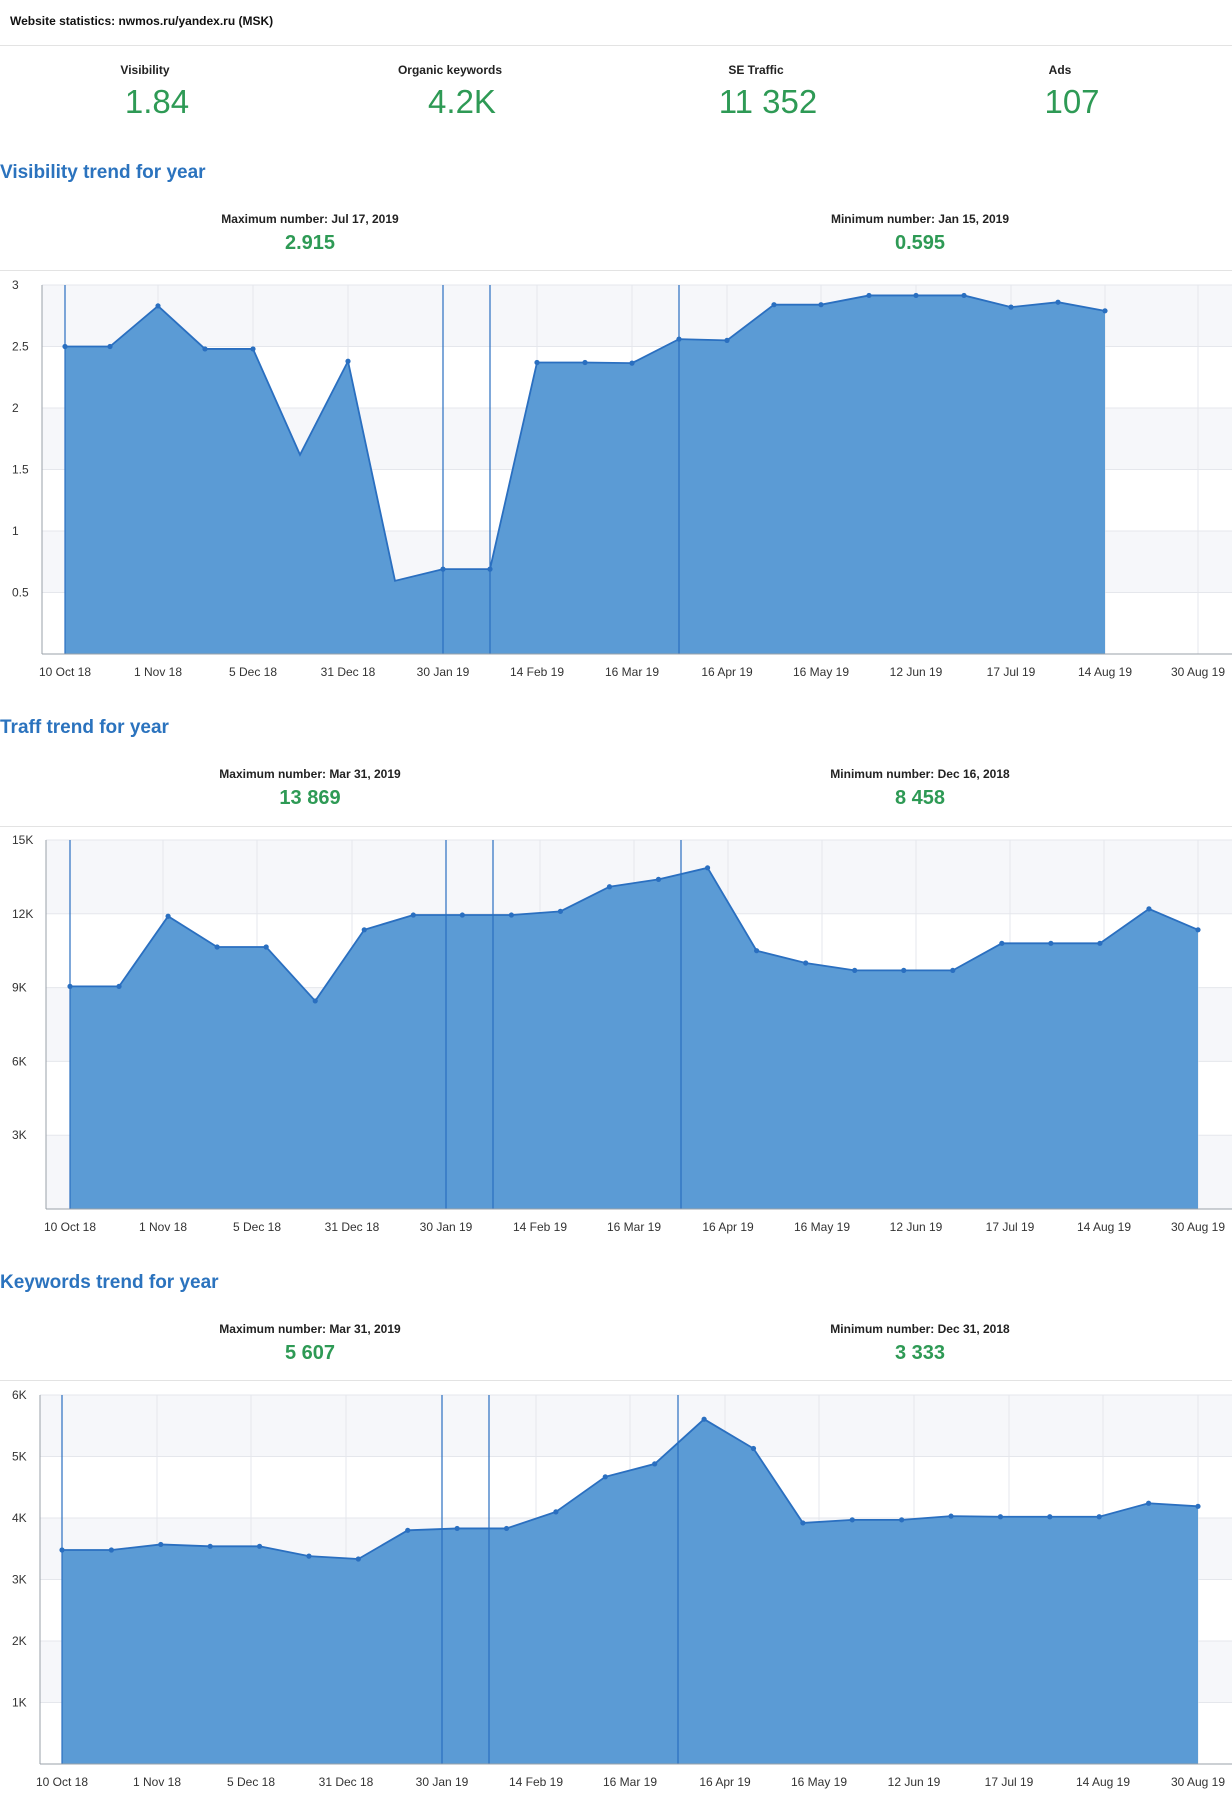 Image resolution: width=1232 pixels, height=1803 pixels. I want to click on grid-band, so click(636, 1426).